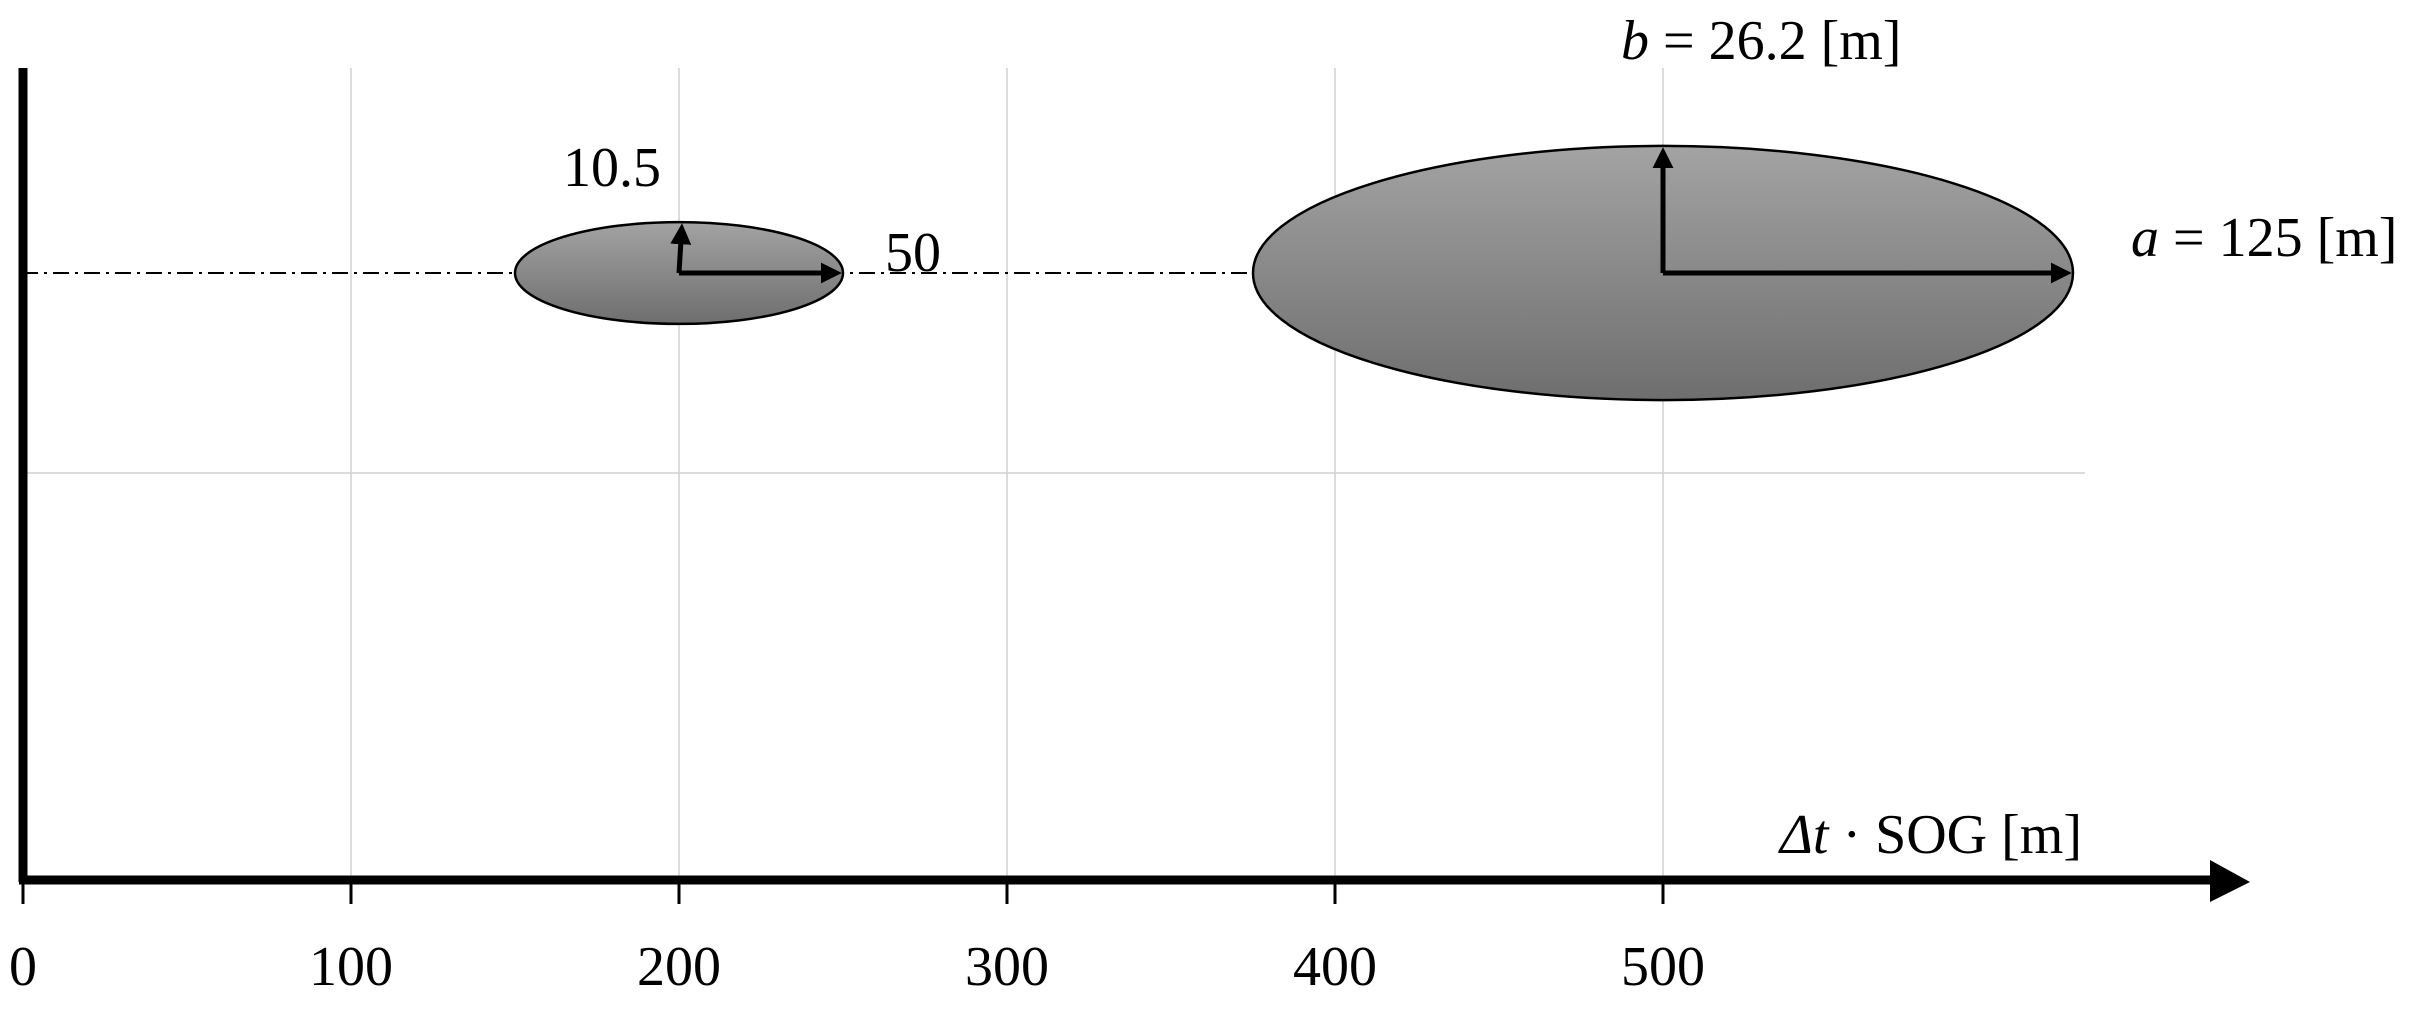 The height and width of the screenshot is (1017, 2427). What do you see at coordinates (1007, 967) in the screenshot?
I see `x-tick-label: 300` at bounding box center [1007, 967].